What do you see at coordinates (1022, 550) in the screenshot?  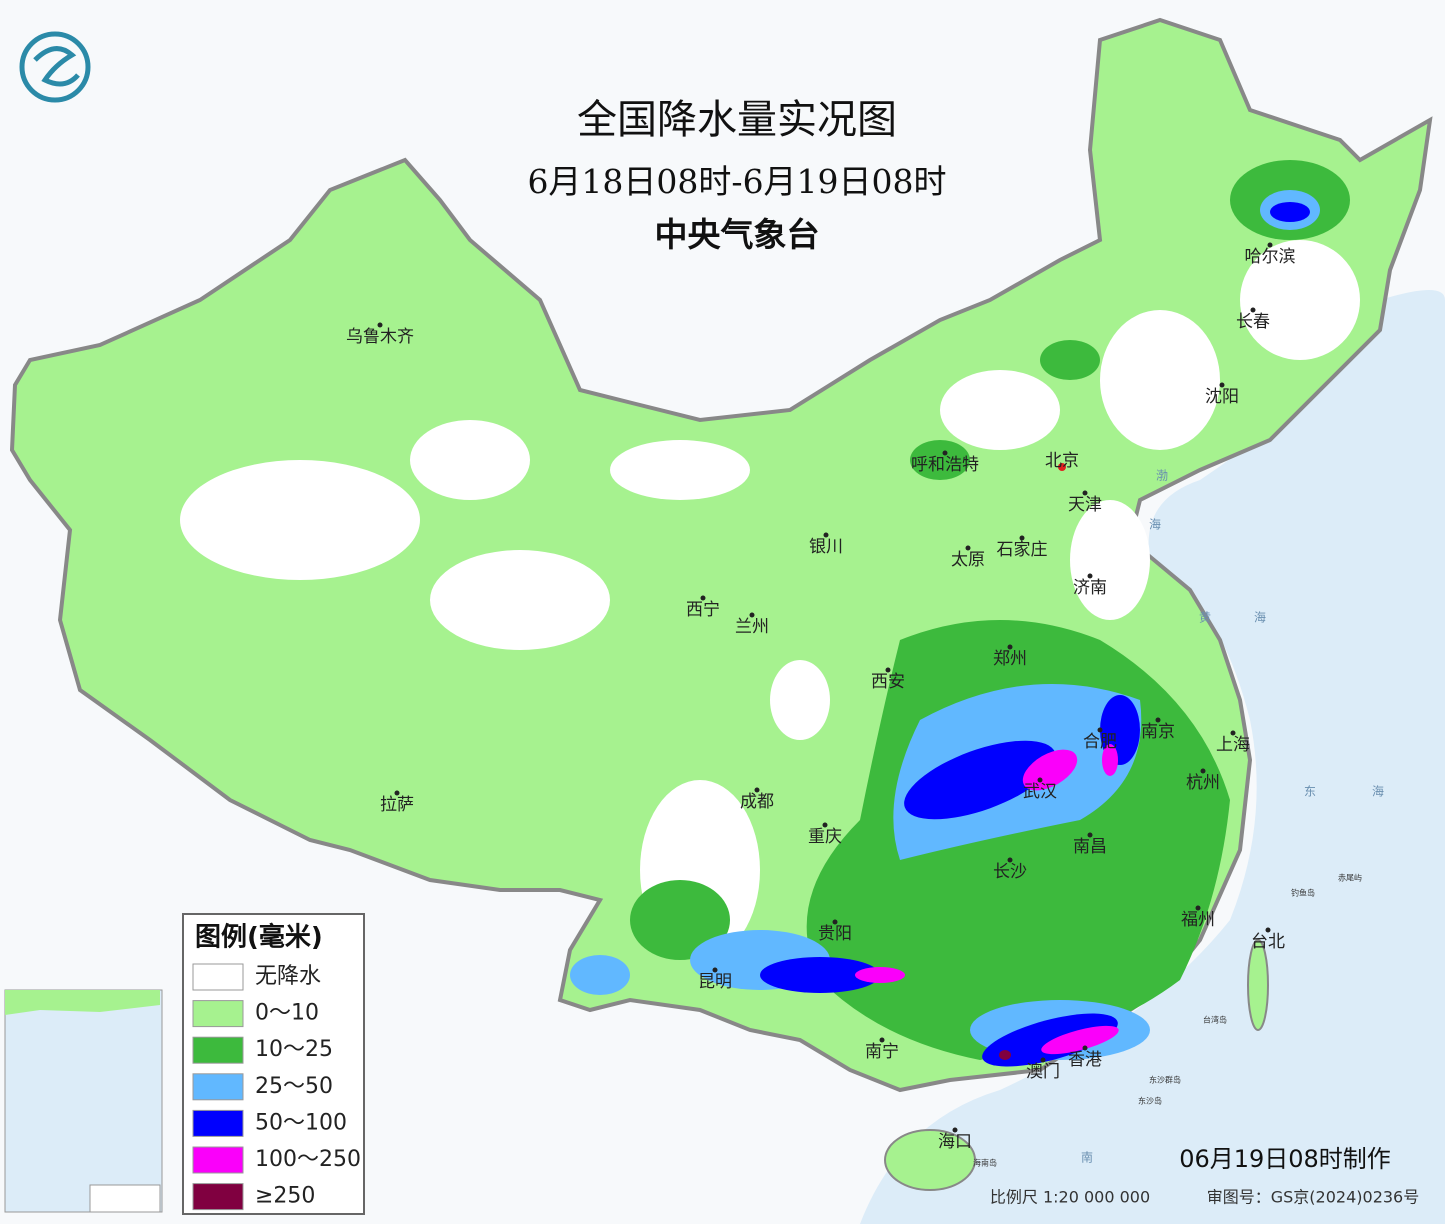 I see `city-label: 石家庄` at bounding box center [1022, 550].